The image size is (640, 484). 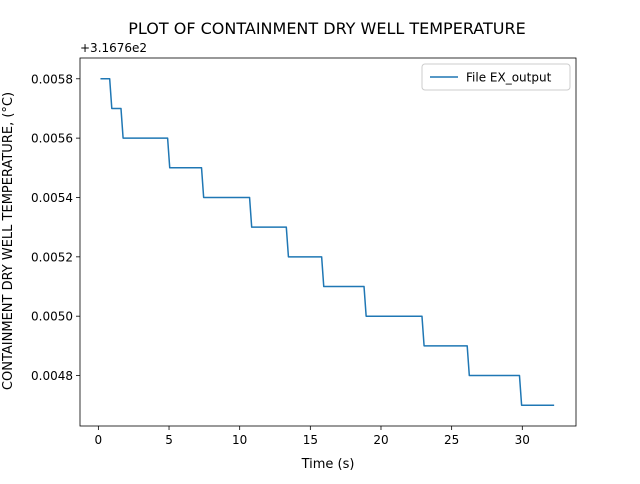 I want to click on chart-title: PLOT OF CONTAINMENT DRY WELL TEMPERATURE, so click(x=326, y=28).